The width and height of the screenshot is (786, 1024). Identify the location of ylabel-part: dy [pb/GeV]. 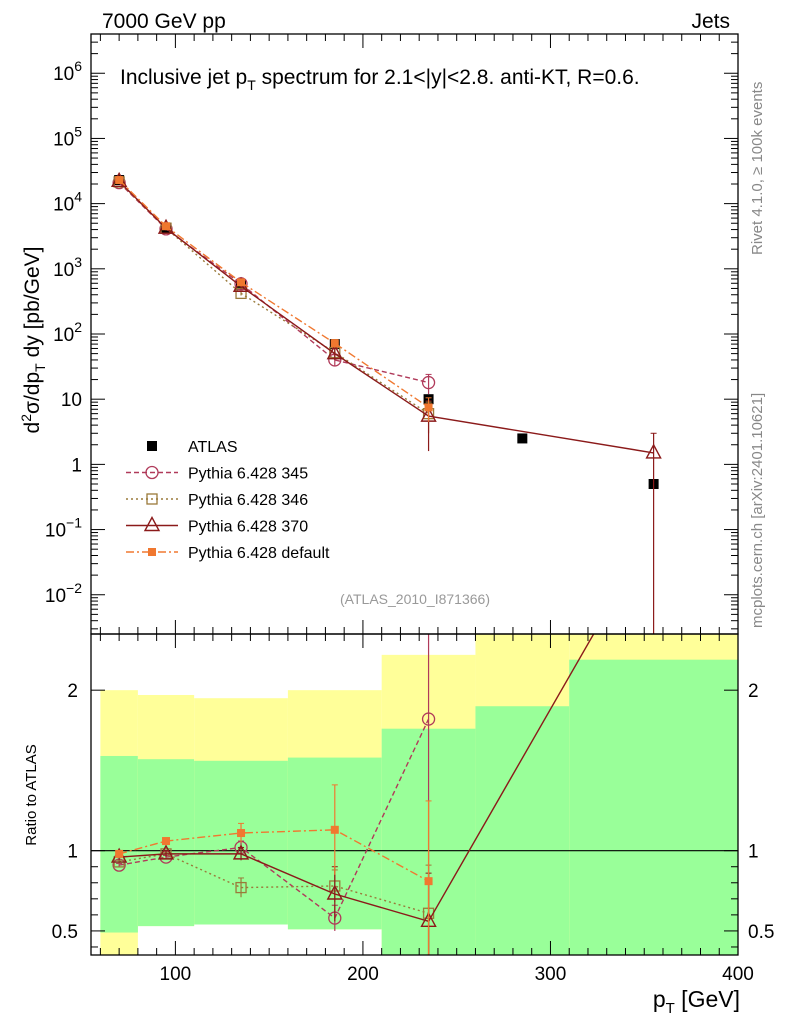
(32, 305).